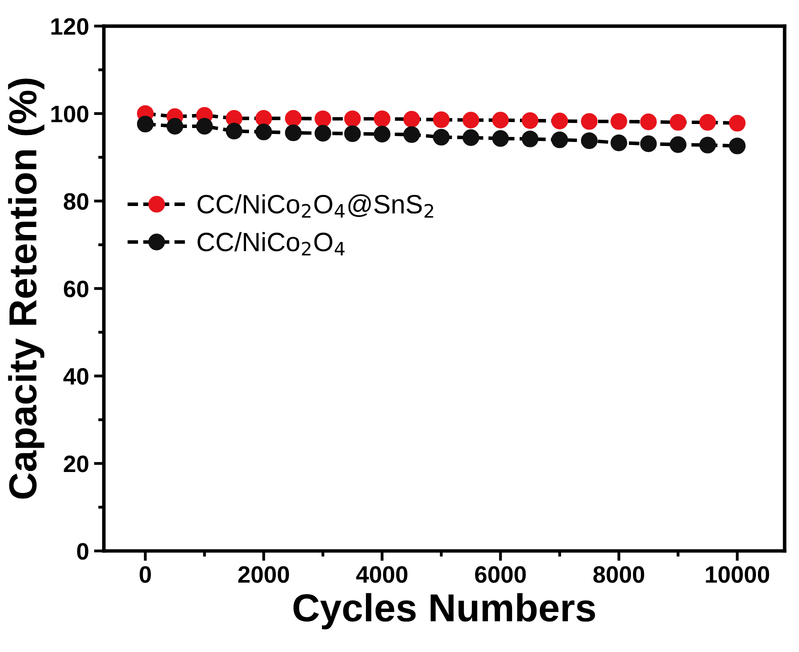 Image resolution: width=799 pixels, height=652 pixels. Describe the element at coordinates (500, 574) in the screenshot. I see `x-tick-label: 6000` at that location.